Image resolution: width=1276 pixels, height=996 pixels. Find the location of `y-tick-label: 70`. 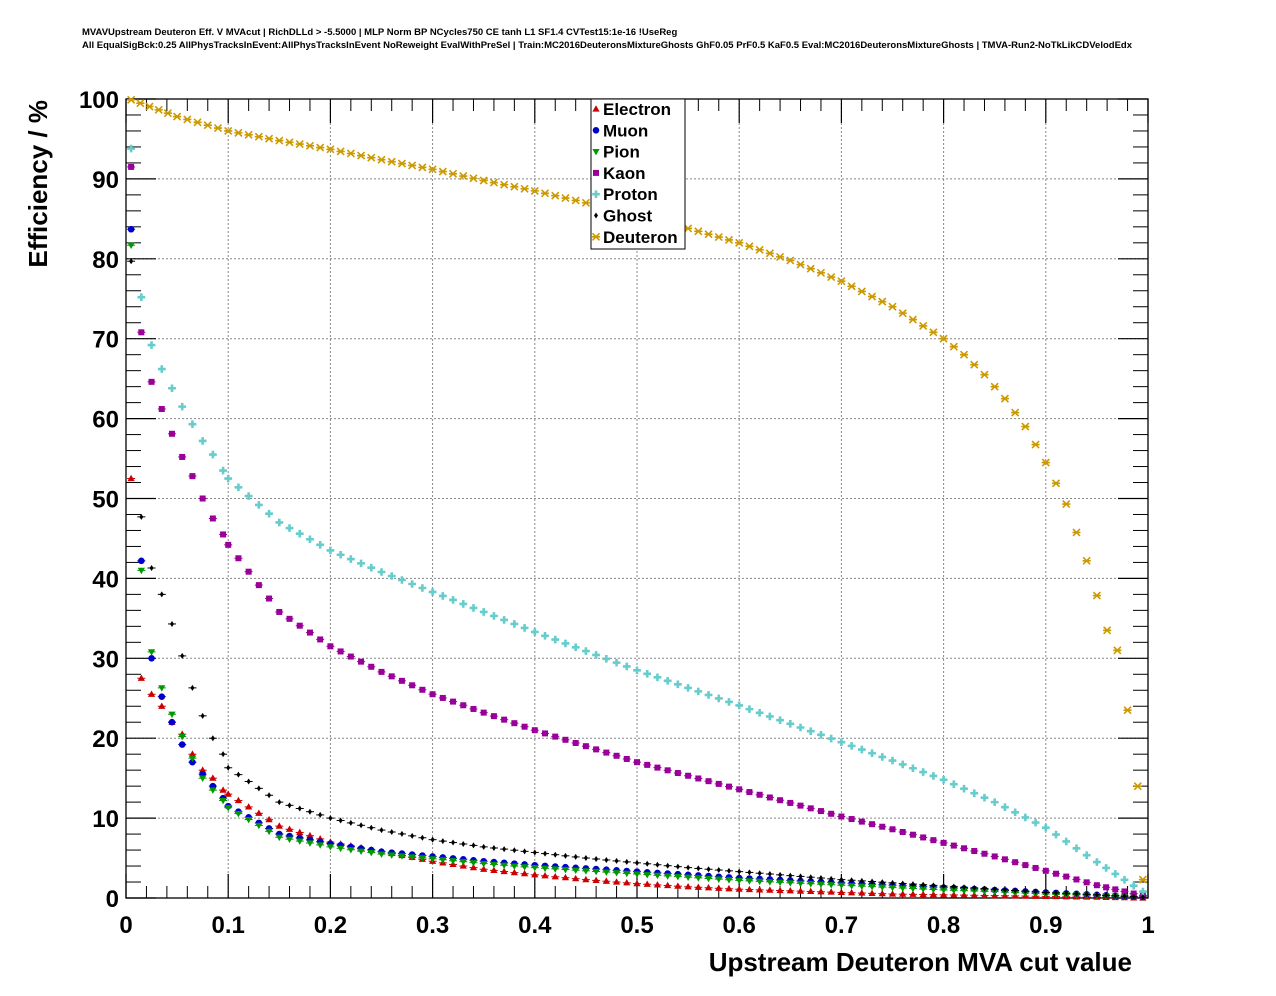

y-tick-label: 70 is located at coordinates (105, 340).